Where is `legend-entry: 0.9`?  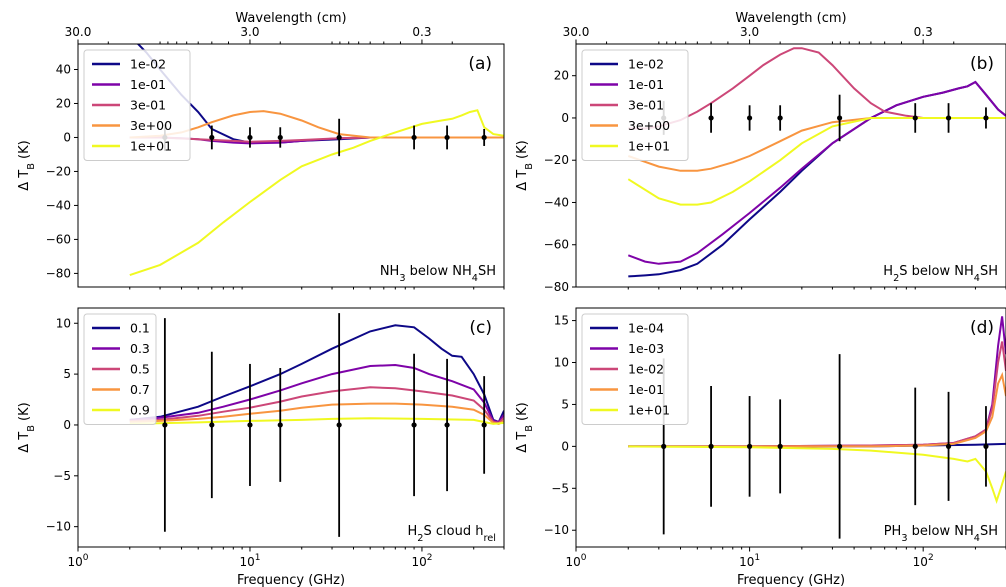
legend-entry: 0.9 is located at coordinates (140, 410).